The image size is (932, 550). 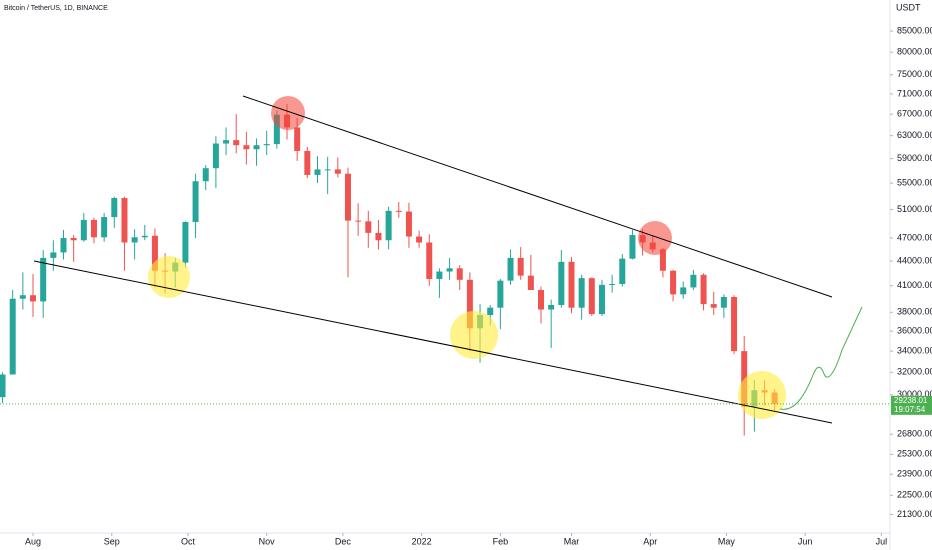 I want to click on x-tick-label: Jun, so click(x=805, y=541).